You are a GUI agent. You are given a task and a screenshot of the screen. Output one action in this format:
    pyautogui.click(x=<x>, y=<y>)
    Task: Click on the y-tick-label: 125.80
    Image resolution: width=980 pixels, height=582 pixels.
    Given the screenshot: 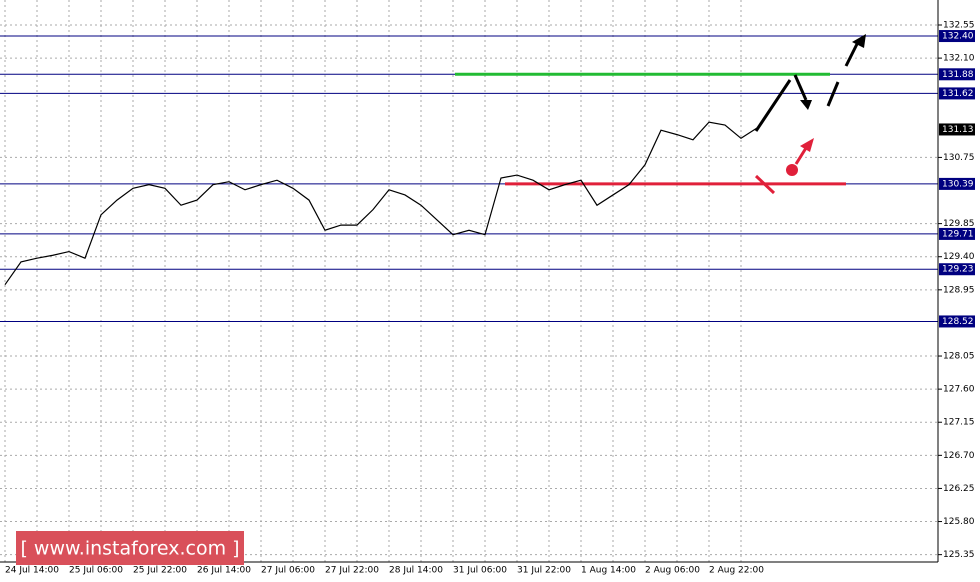 What is the action you would take?
    pyautogui.click(x=959, y=522)
    